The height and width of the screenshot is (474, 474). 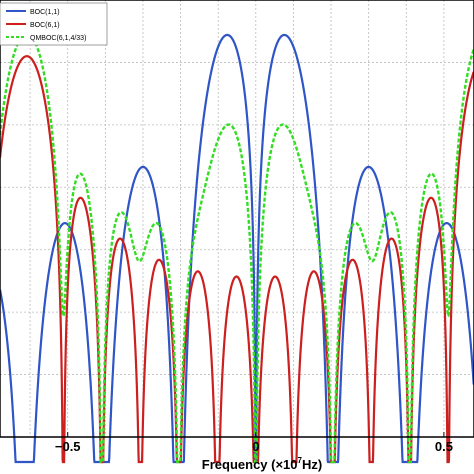 What do you see at coordinates (45, 25) in the screenshot?
I see `legend-label-boc61: BOC(6,1)` at bounding box center [45, 25].